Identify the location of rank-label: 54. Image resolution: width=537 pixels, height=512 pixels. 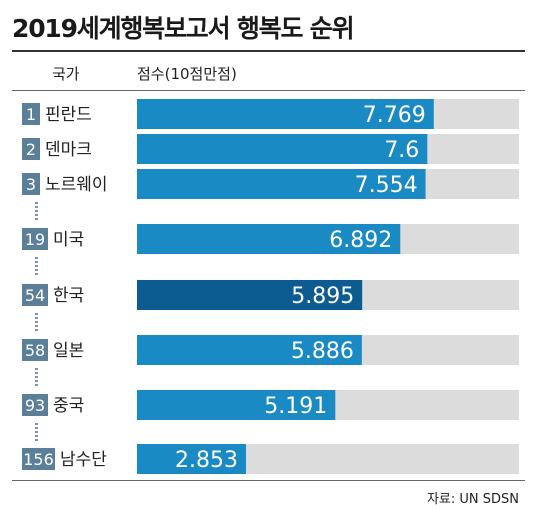
(35, 295).